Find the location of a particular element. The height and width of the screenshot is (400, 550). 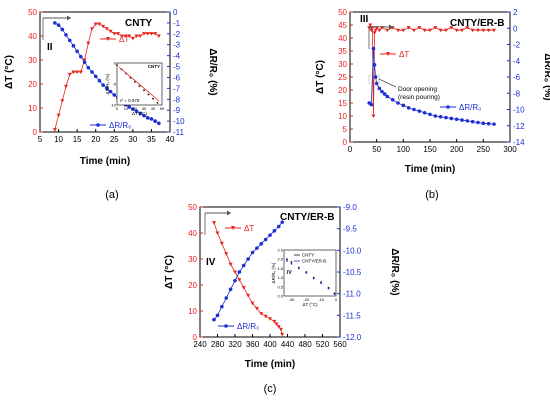

y-right-tick-label: -2 is located at coordinates (517, 45).